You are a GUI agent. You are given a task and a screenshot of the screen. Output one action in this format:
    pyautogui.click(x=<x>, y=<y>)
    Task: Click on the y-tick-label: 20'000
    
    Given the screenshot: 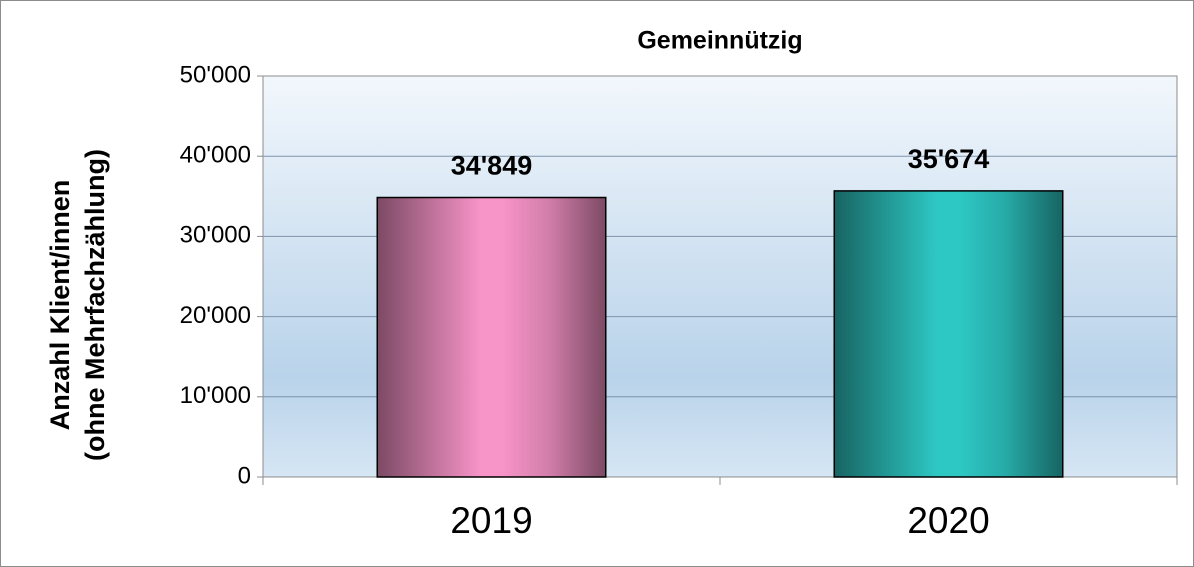 What is the action you would take?
    pyautogui.click(x=215, y=315)
    